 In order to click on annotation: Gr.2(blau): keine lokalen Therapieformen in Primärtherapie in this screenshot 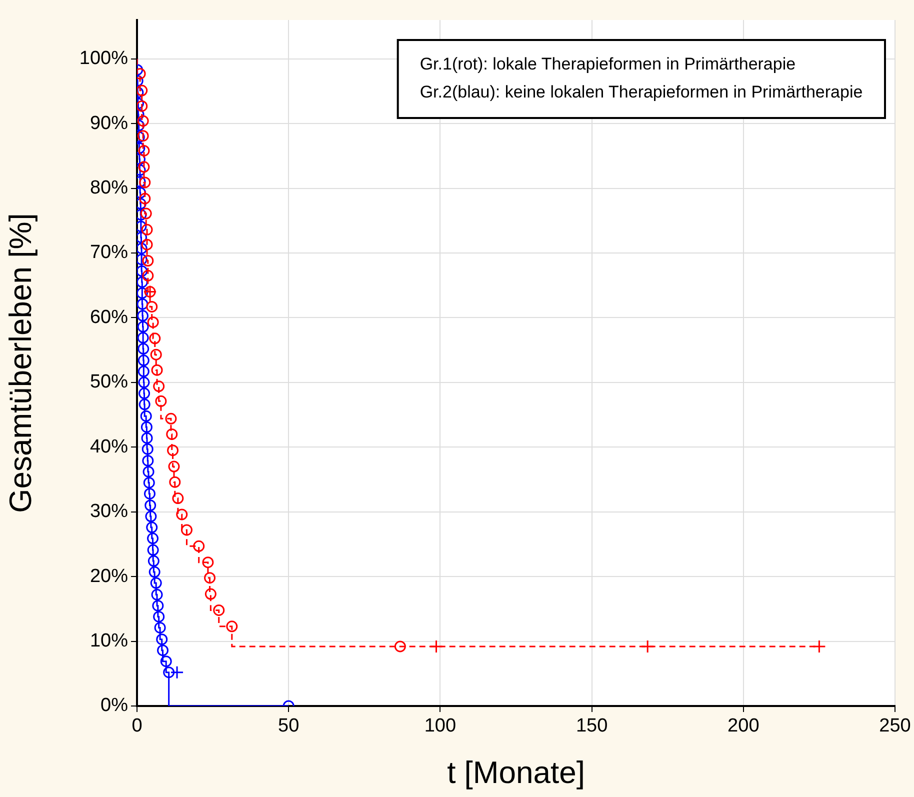, I will do `click(641, 92)`.